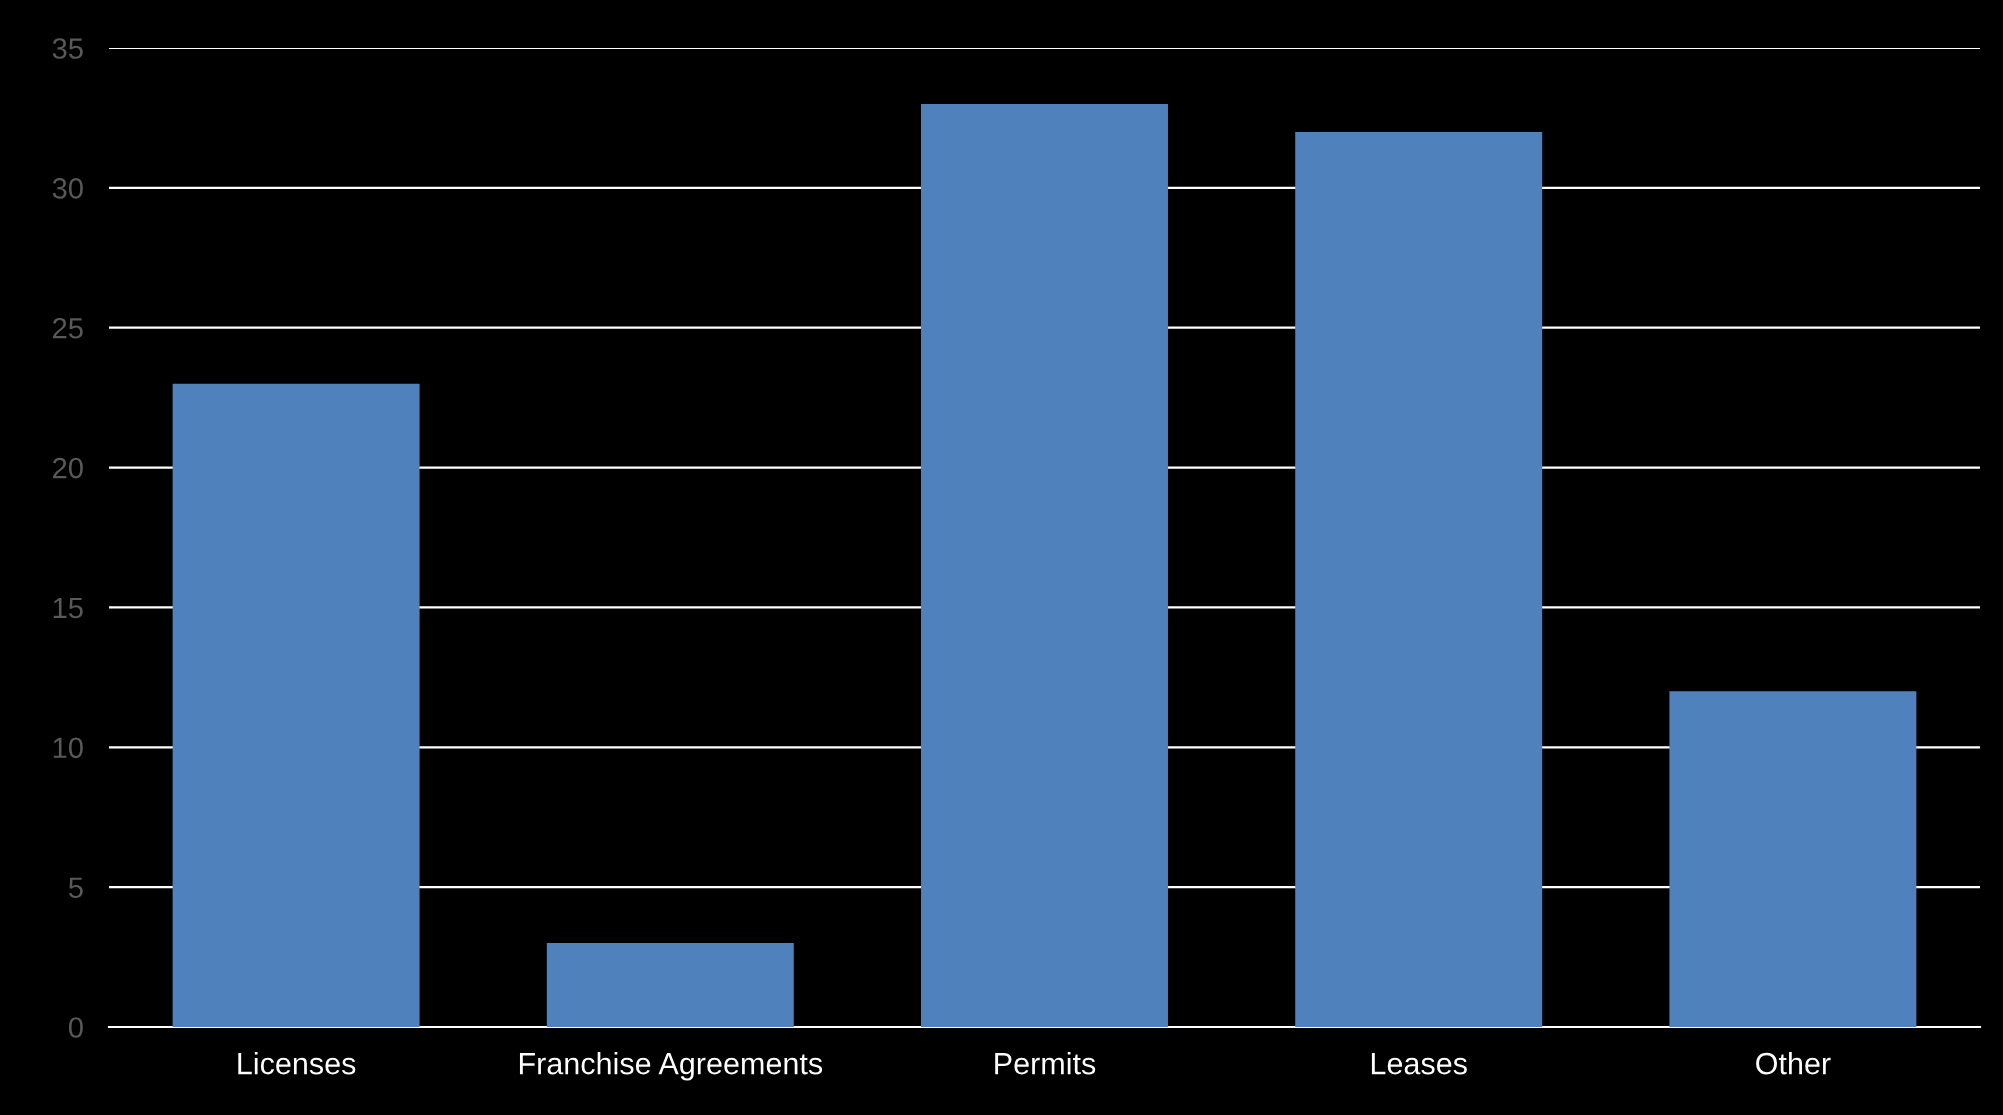 This screenshot has width=2003, height=1115. Describe the element at coordinates (68, 328) in the screenshot. I see `y-tick-label: 25` at that location.